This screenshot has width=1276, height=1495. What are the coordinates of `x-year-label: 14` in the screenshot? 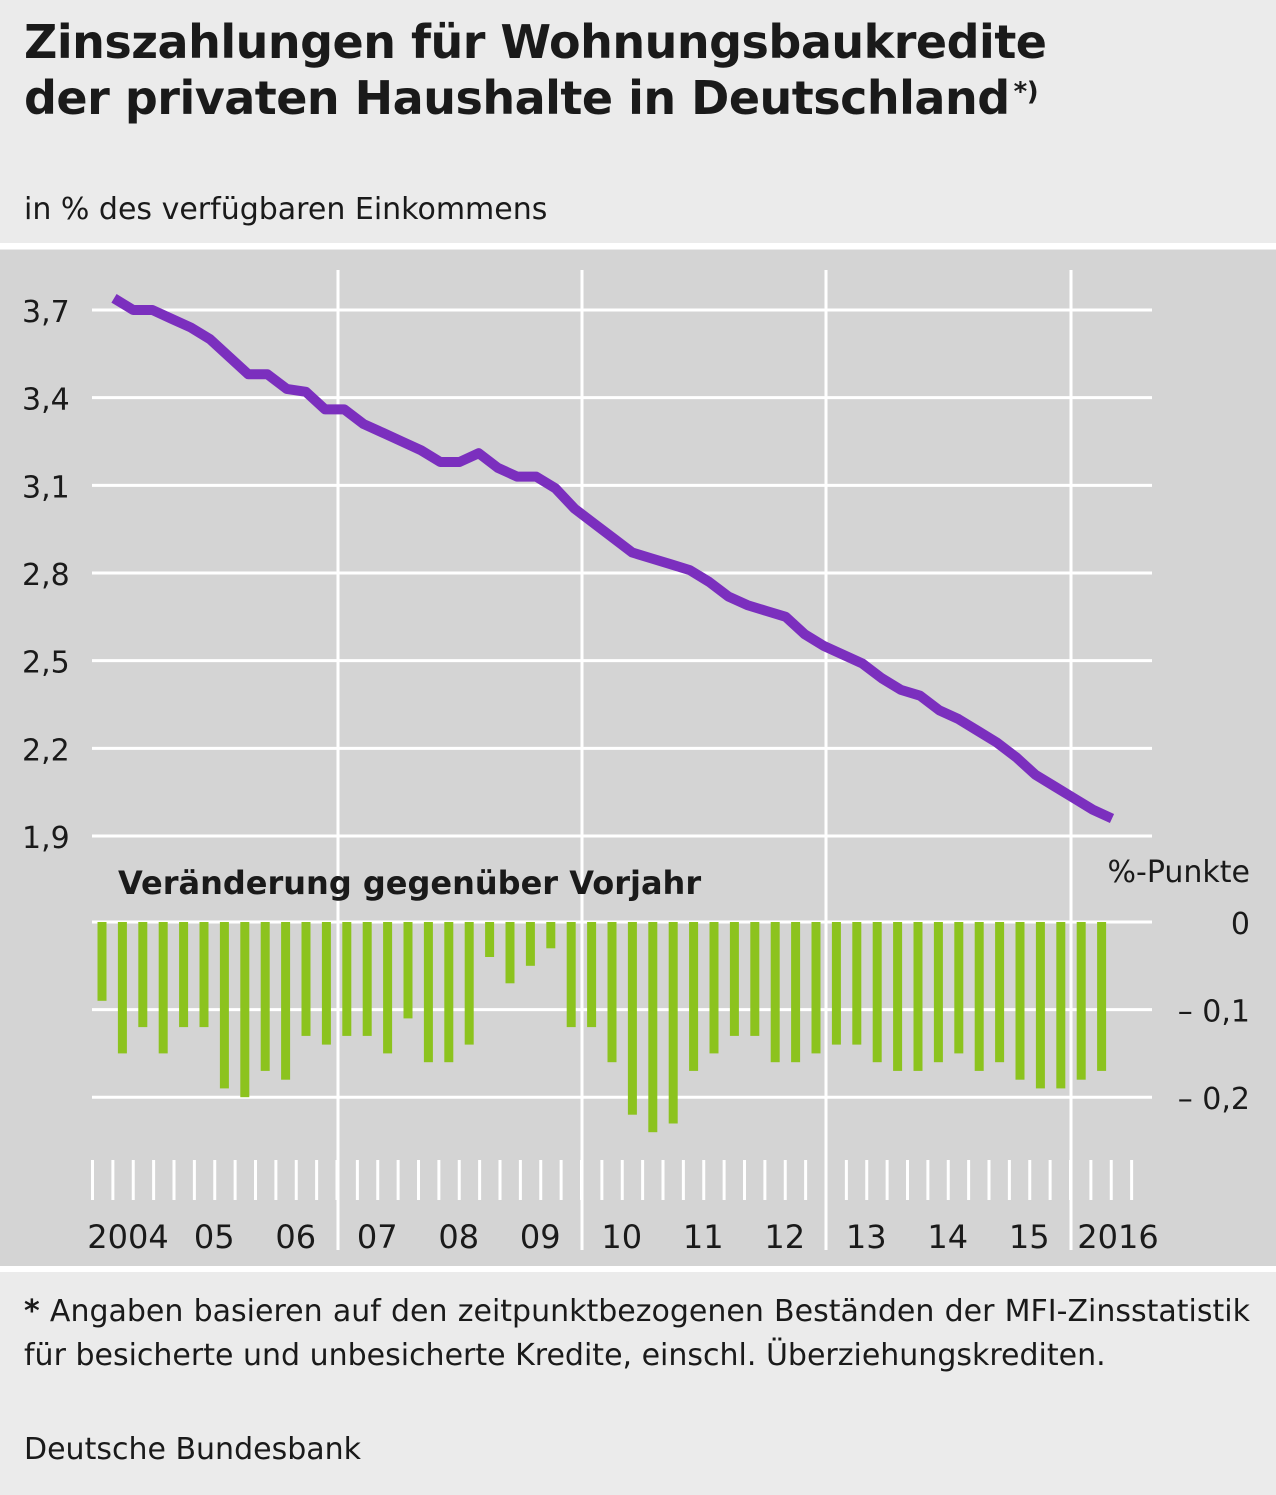 It's located at (947, 1237).